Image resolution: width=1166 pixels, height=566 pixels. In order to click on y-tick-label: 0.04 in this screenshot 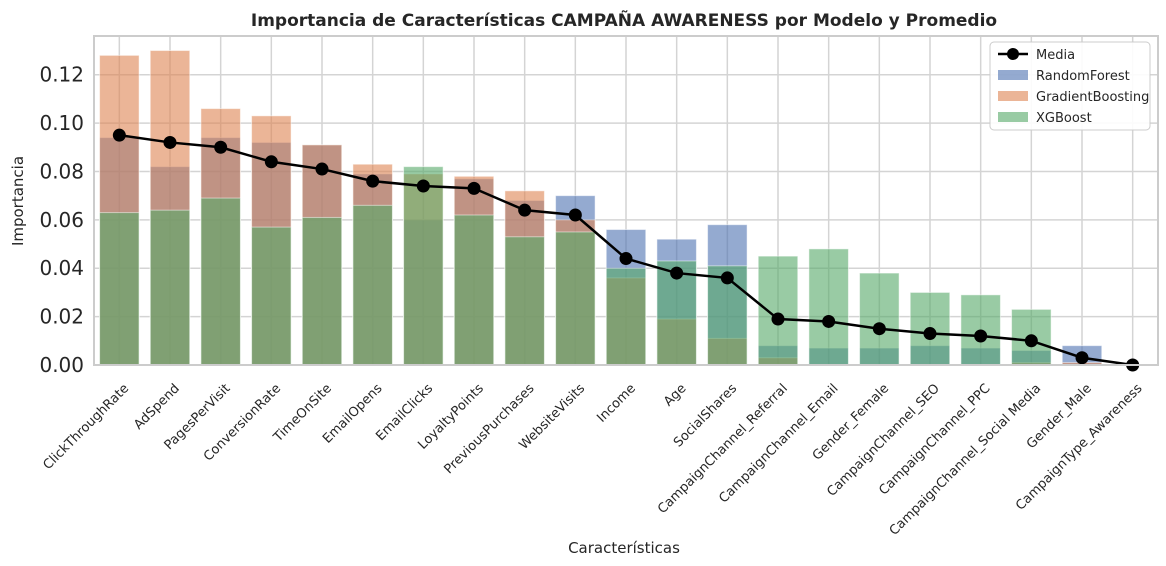, I will do `click(61, 268)`.